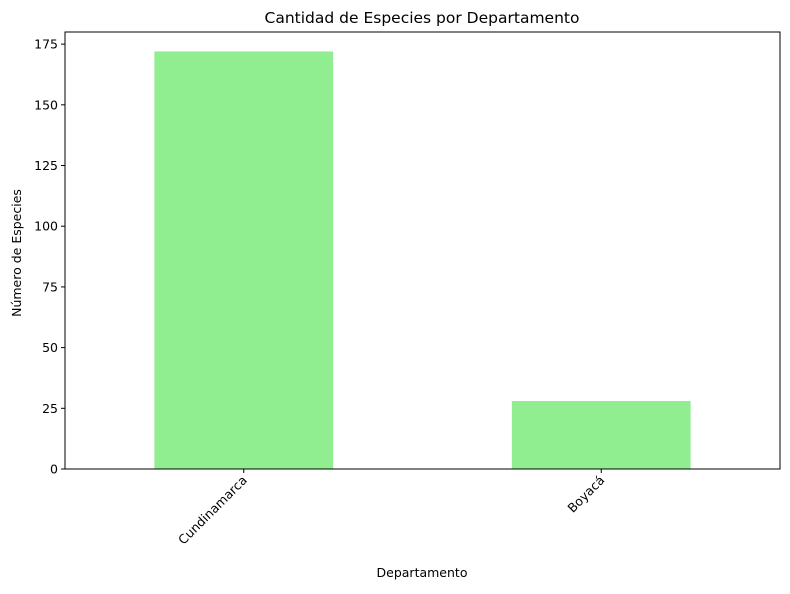 Image resolution: width=790 pixels, height=594 pixels. I want to click on y-tick-label: 125, so click(46, 165).